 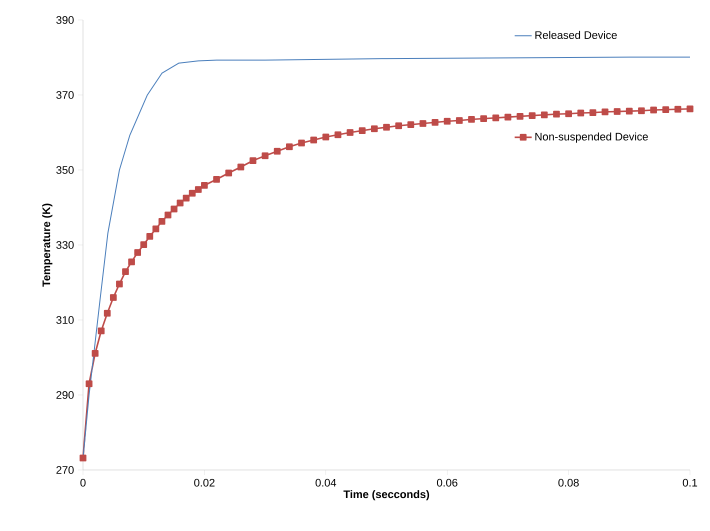 What do you see at coordinates (326, 482) in the screenshot?
I see `x-tick-label: 0.04` at bounding box center [326, 482].